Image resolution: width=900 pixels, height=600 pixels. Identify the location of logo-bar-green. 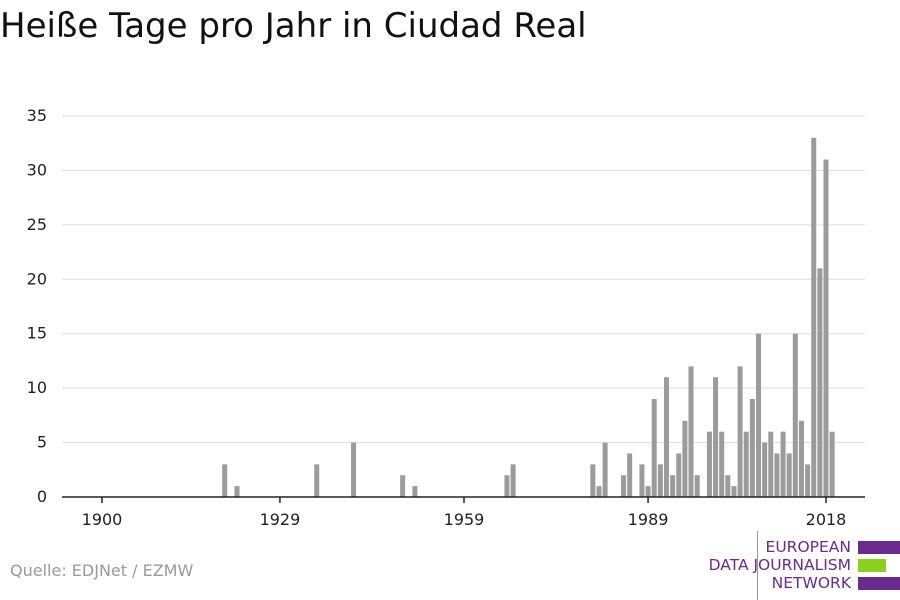
(872, 565).